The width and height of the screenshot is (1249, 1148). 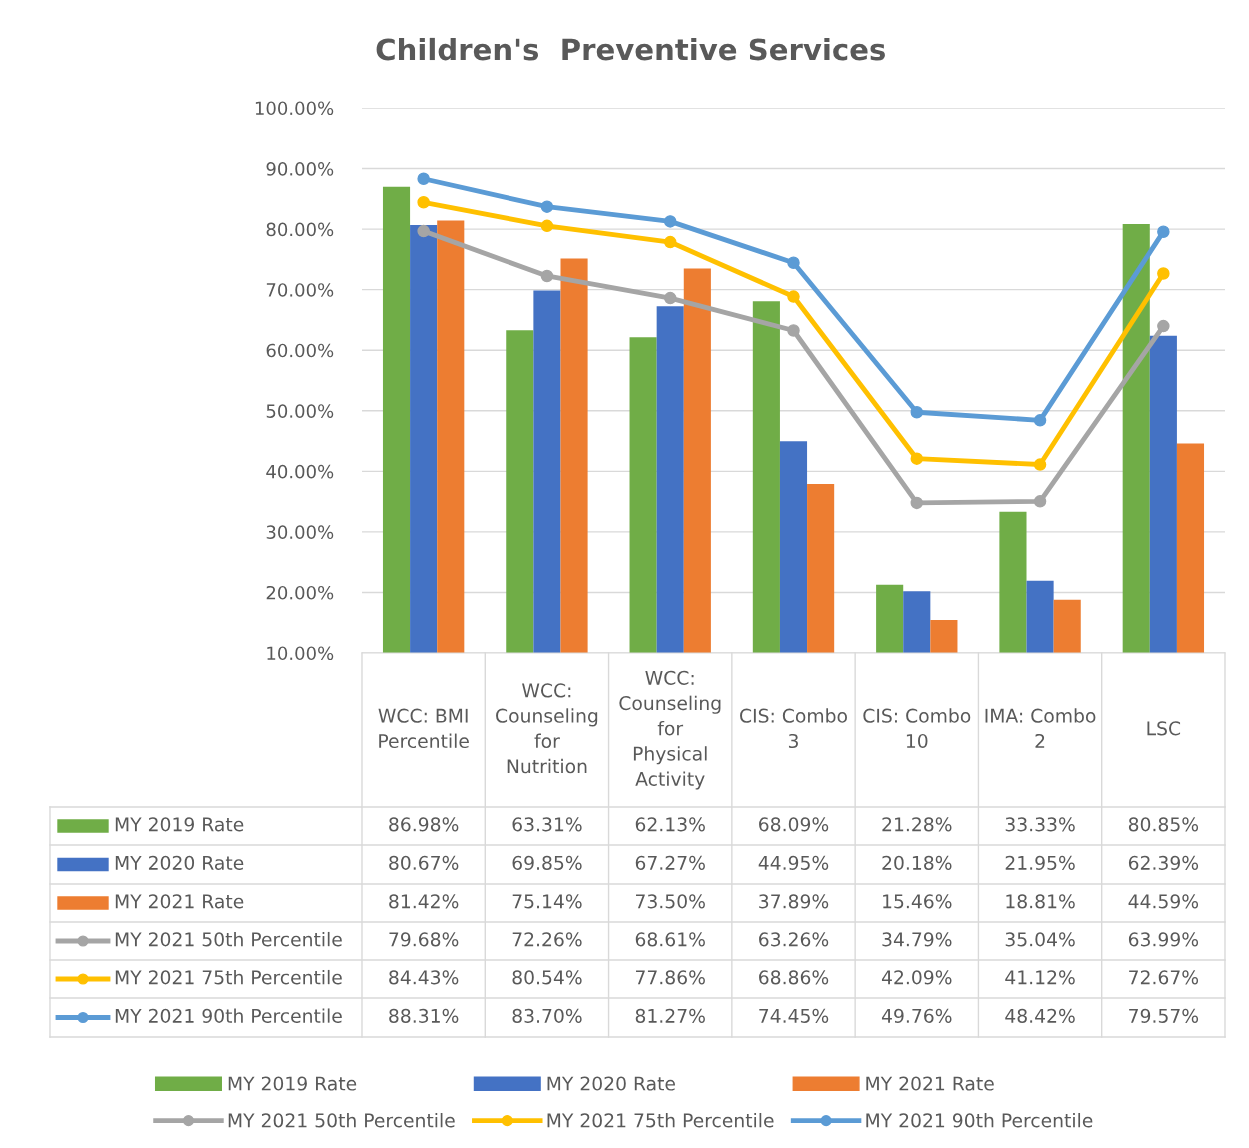 What do you see at coordinates (670, 977) in the screenshot?
I see `data-label: 77.86%` at bounding box center [670, 977].